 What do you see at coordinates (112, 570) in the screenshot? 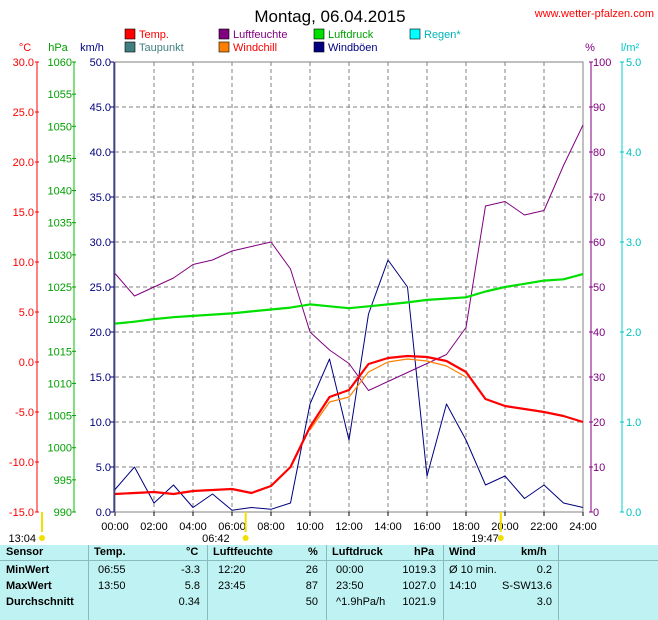
I see `stats-t-time: 06:55` at bounding box center [112, 570].